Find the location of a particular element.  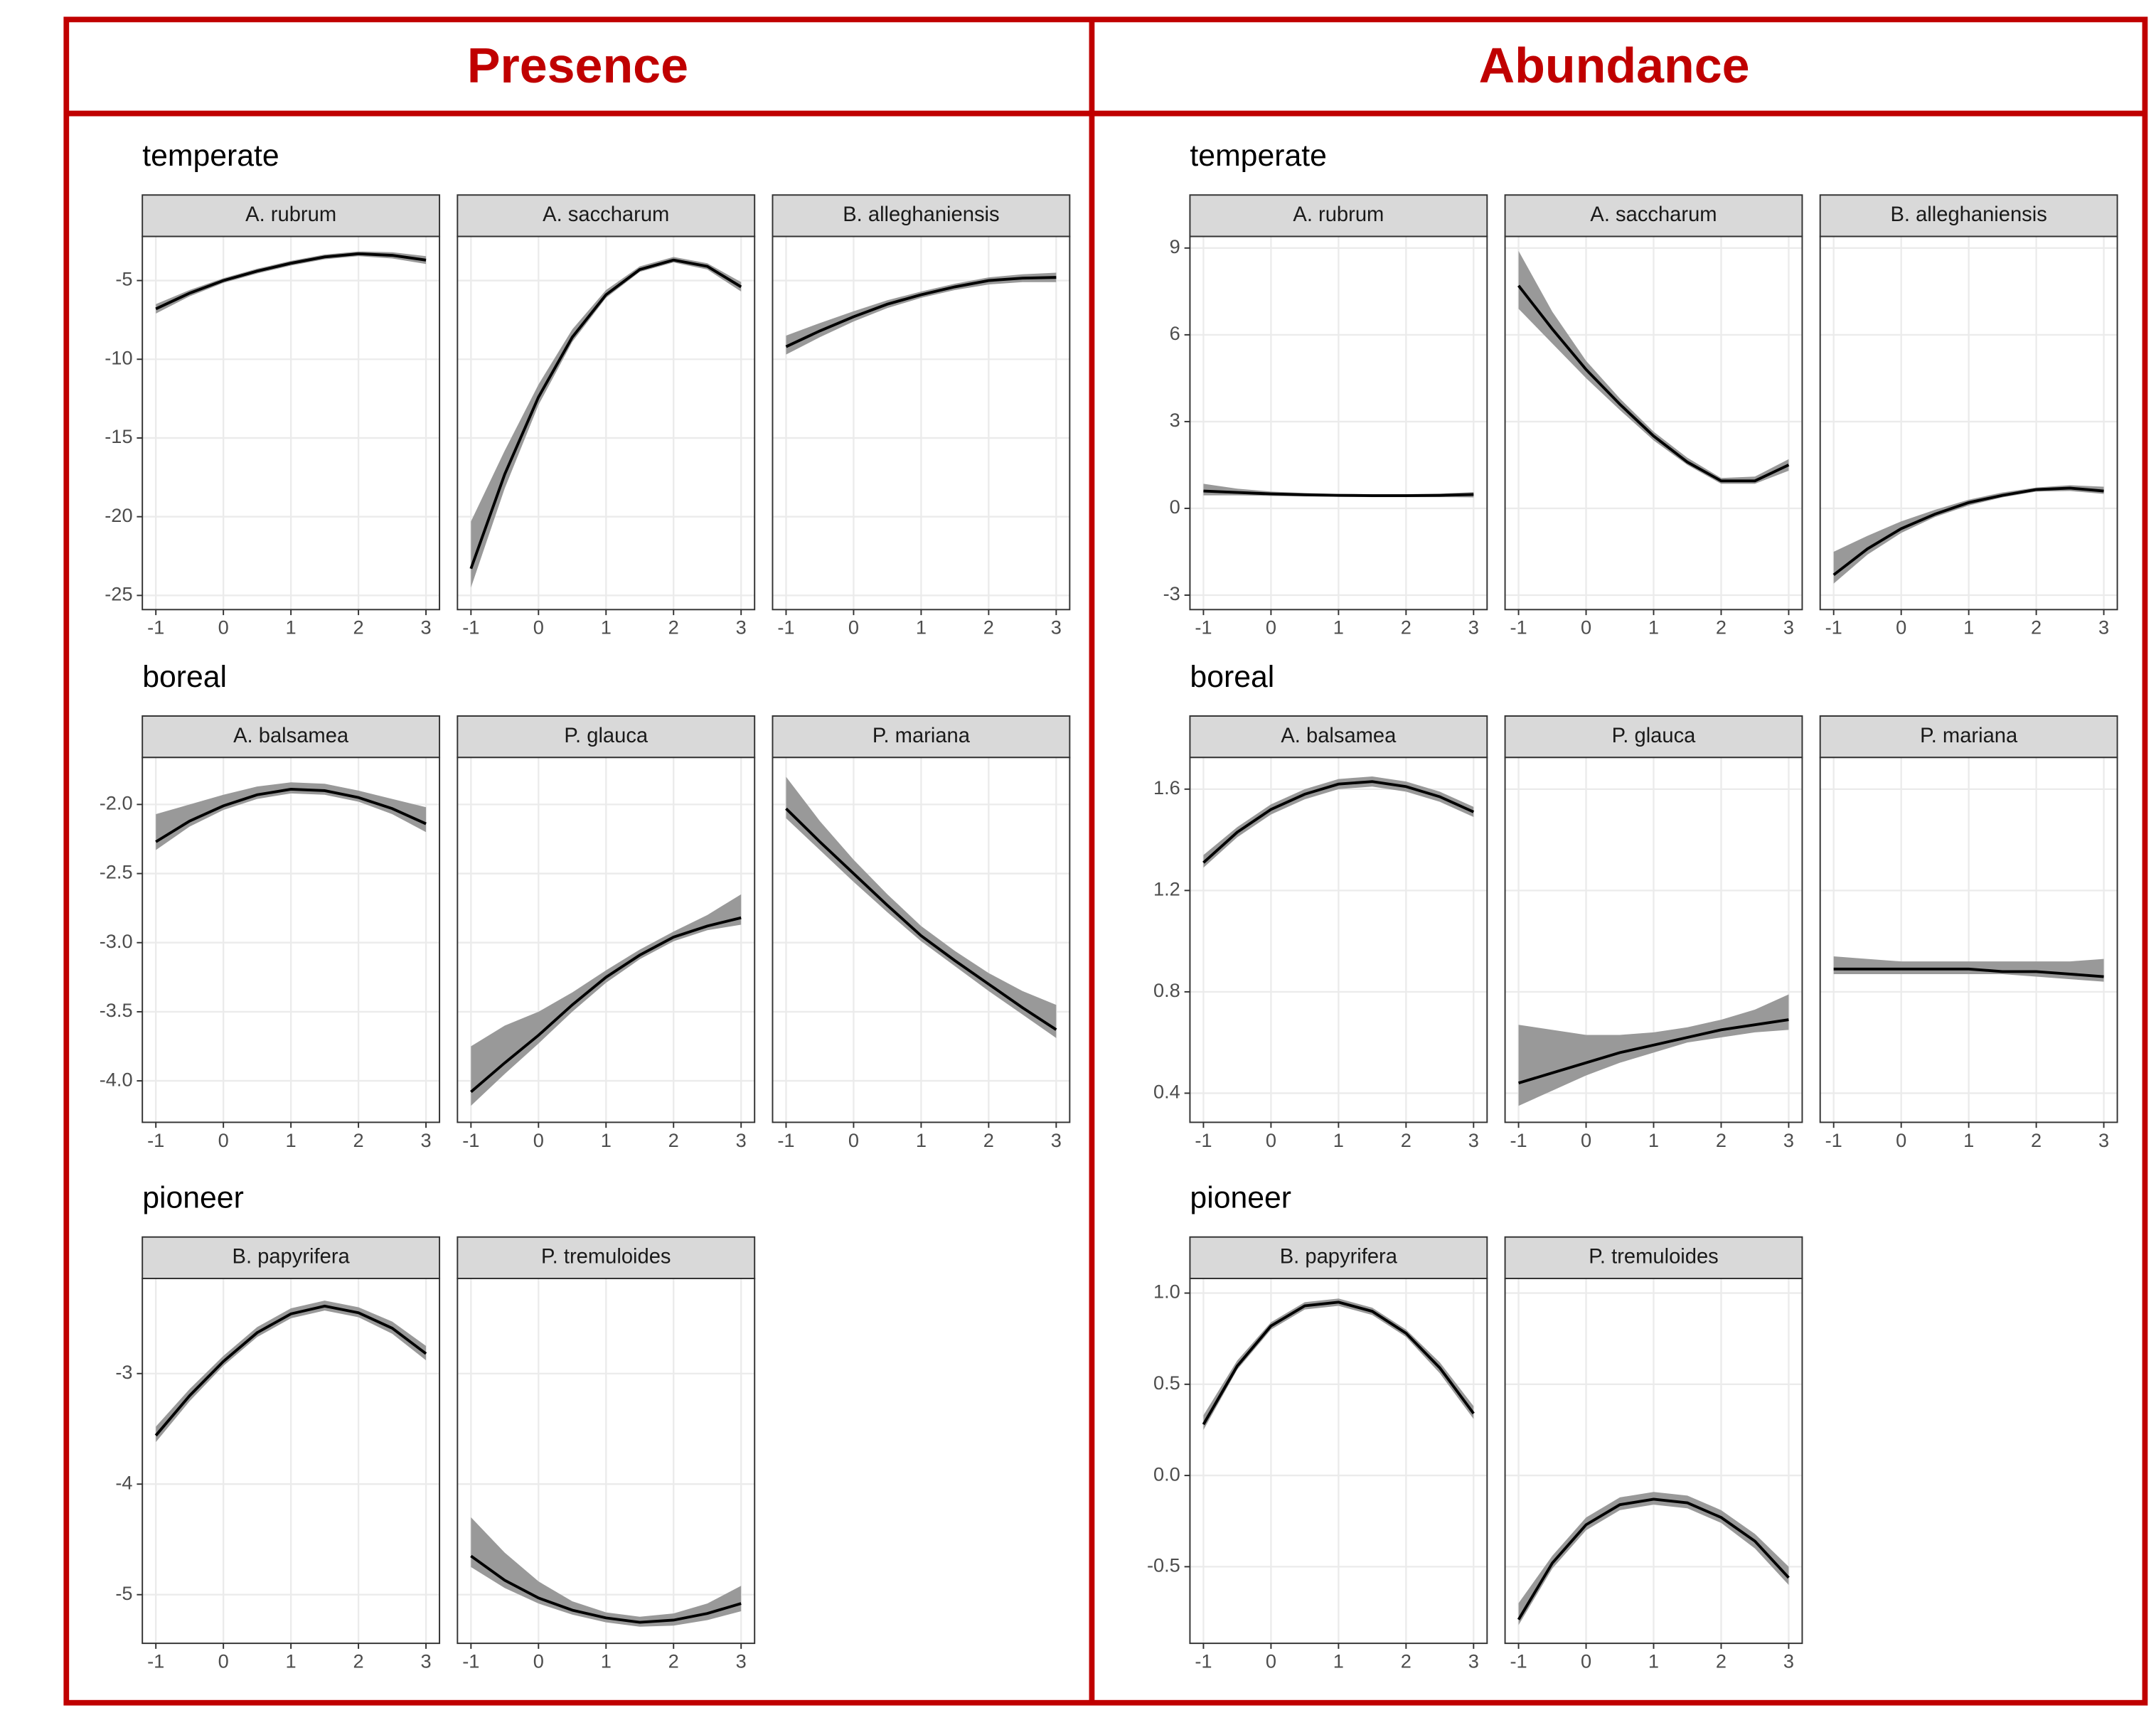

y-tick-label: 0.0 is located at coordinates (1166, 1474).